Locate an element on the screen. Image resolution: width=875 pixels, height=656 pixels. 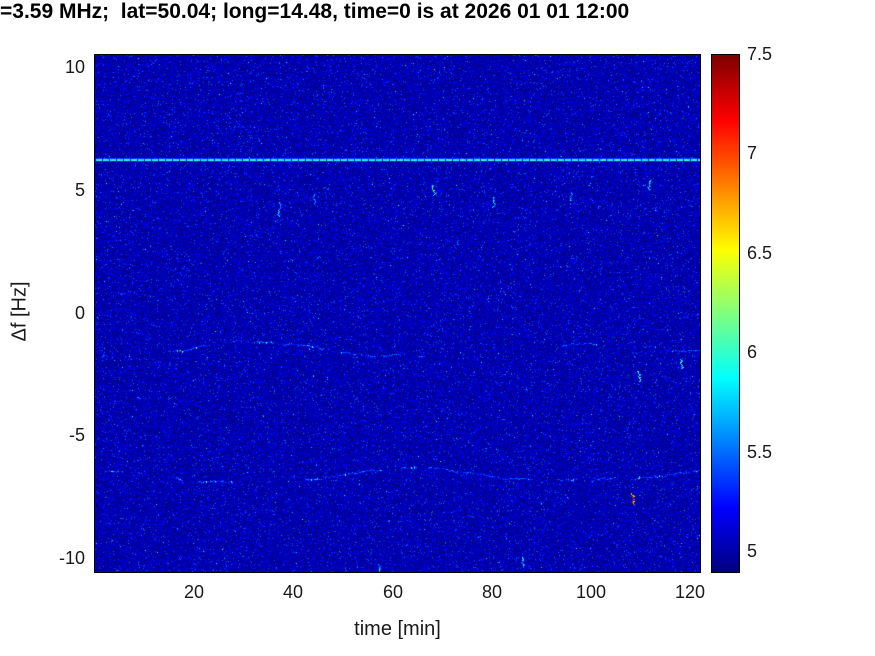
colorbar is located at coordinates (725, 313).